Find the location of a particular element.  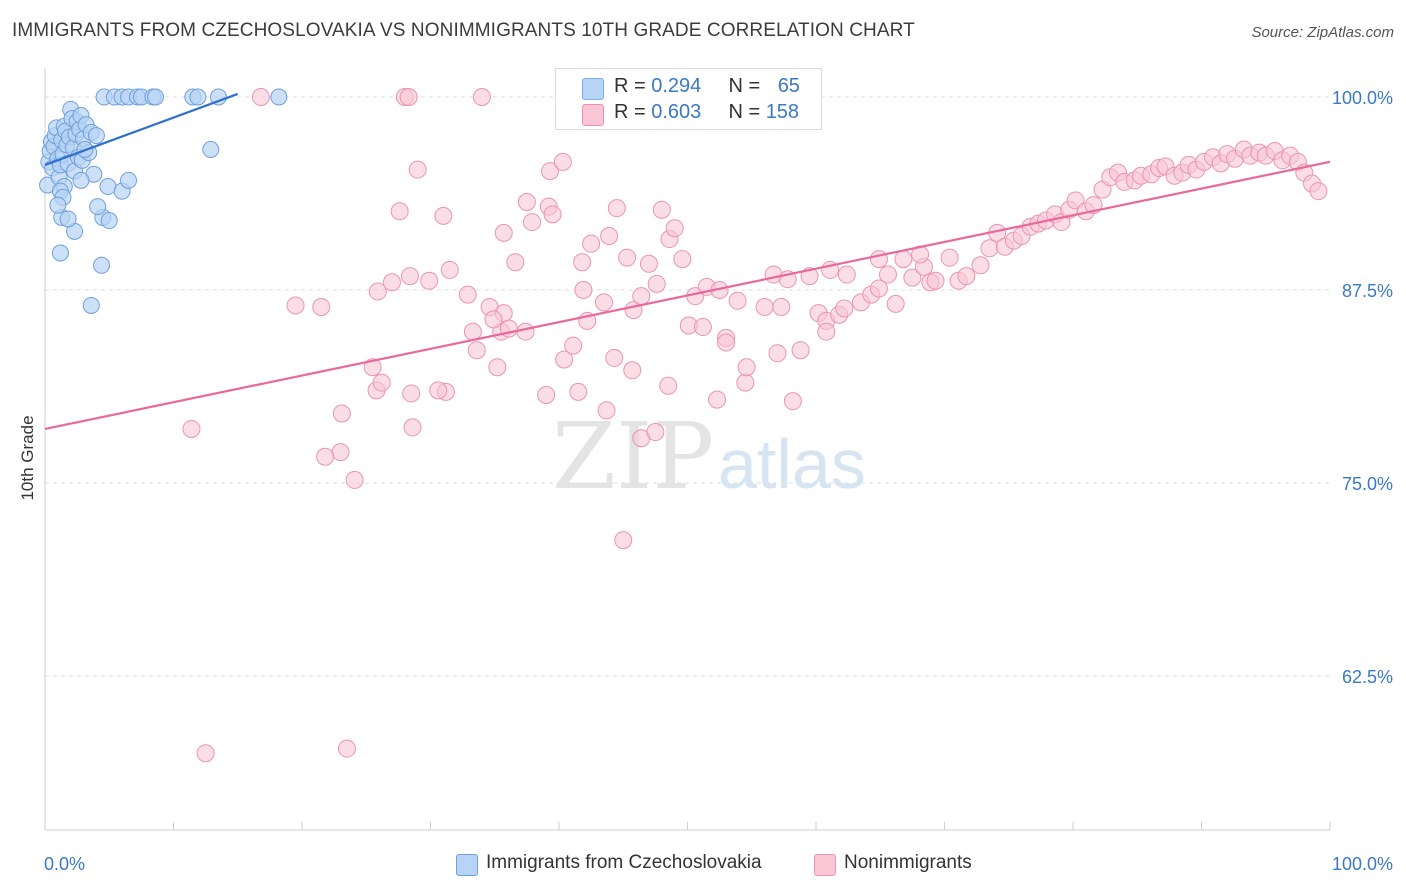

r-value: 0.294 is located at coordinates (676, 86).